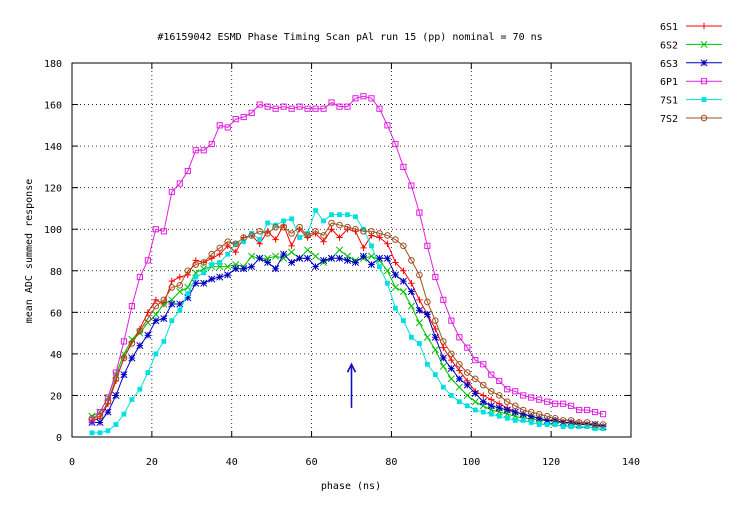 The height and width of the screenshot is (516, 738). What do you see at coordinates (152, 462) in the screenshot?
I see `x-tick-label-1: 20` at bounding box center [152, 462].